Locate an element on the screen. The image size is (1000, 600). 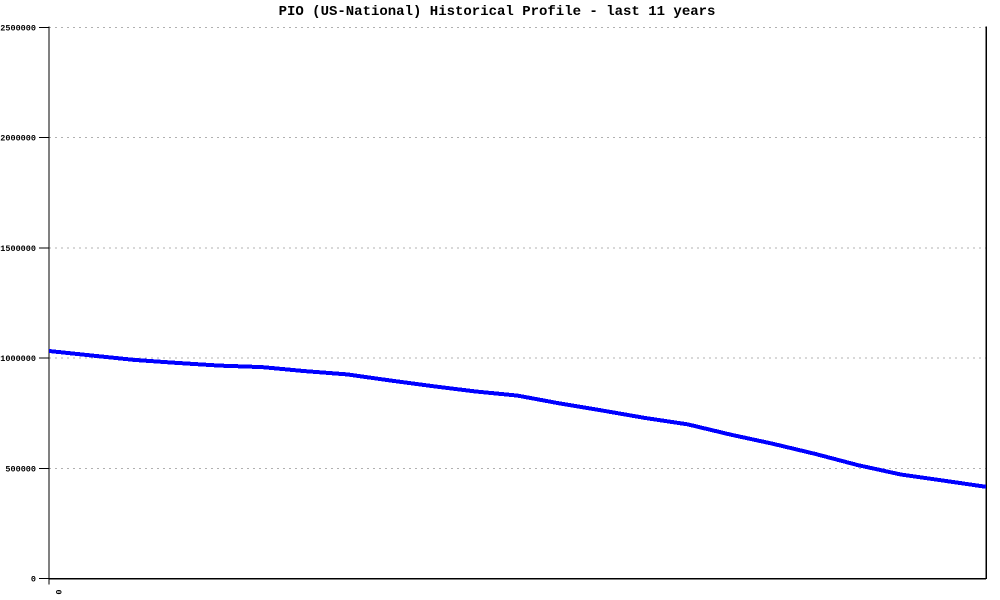
y-tick-label: 1500000 is located at coordinates (18, 249).